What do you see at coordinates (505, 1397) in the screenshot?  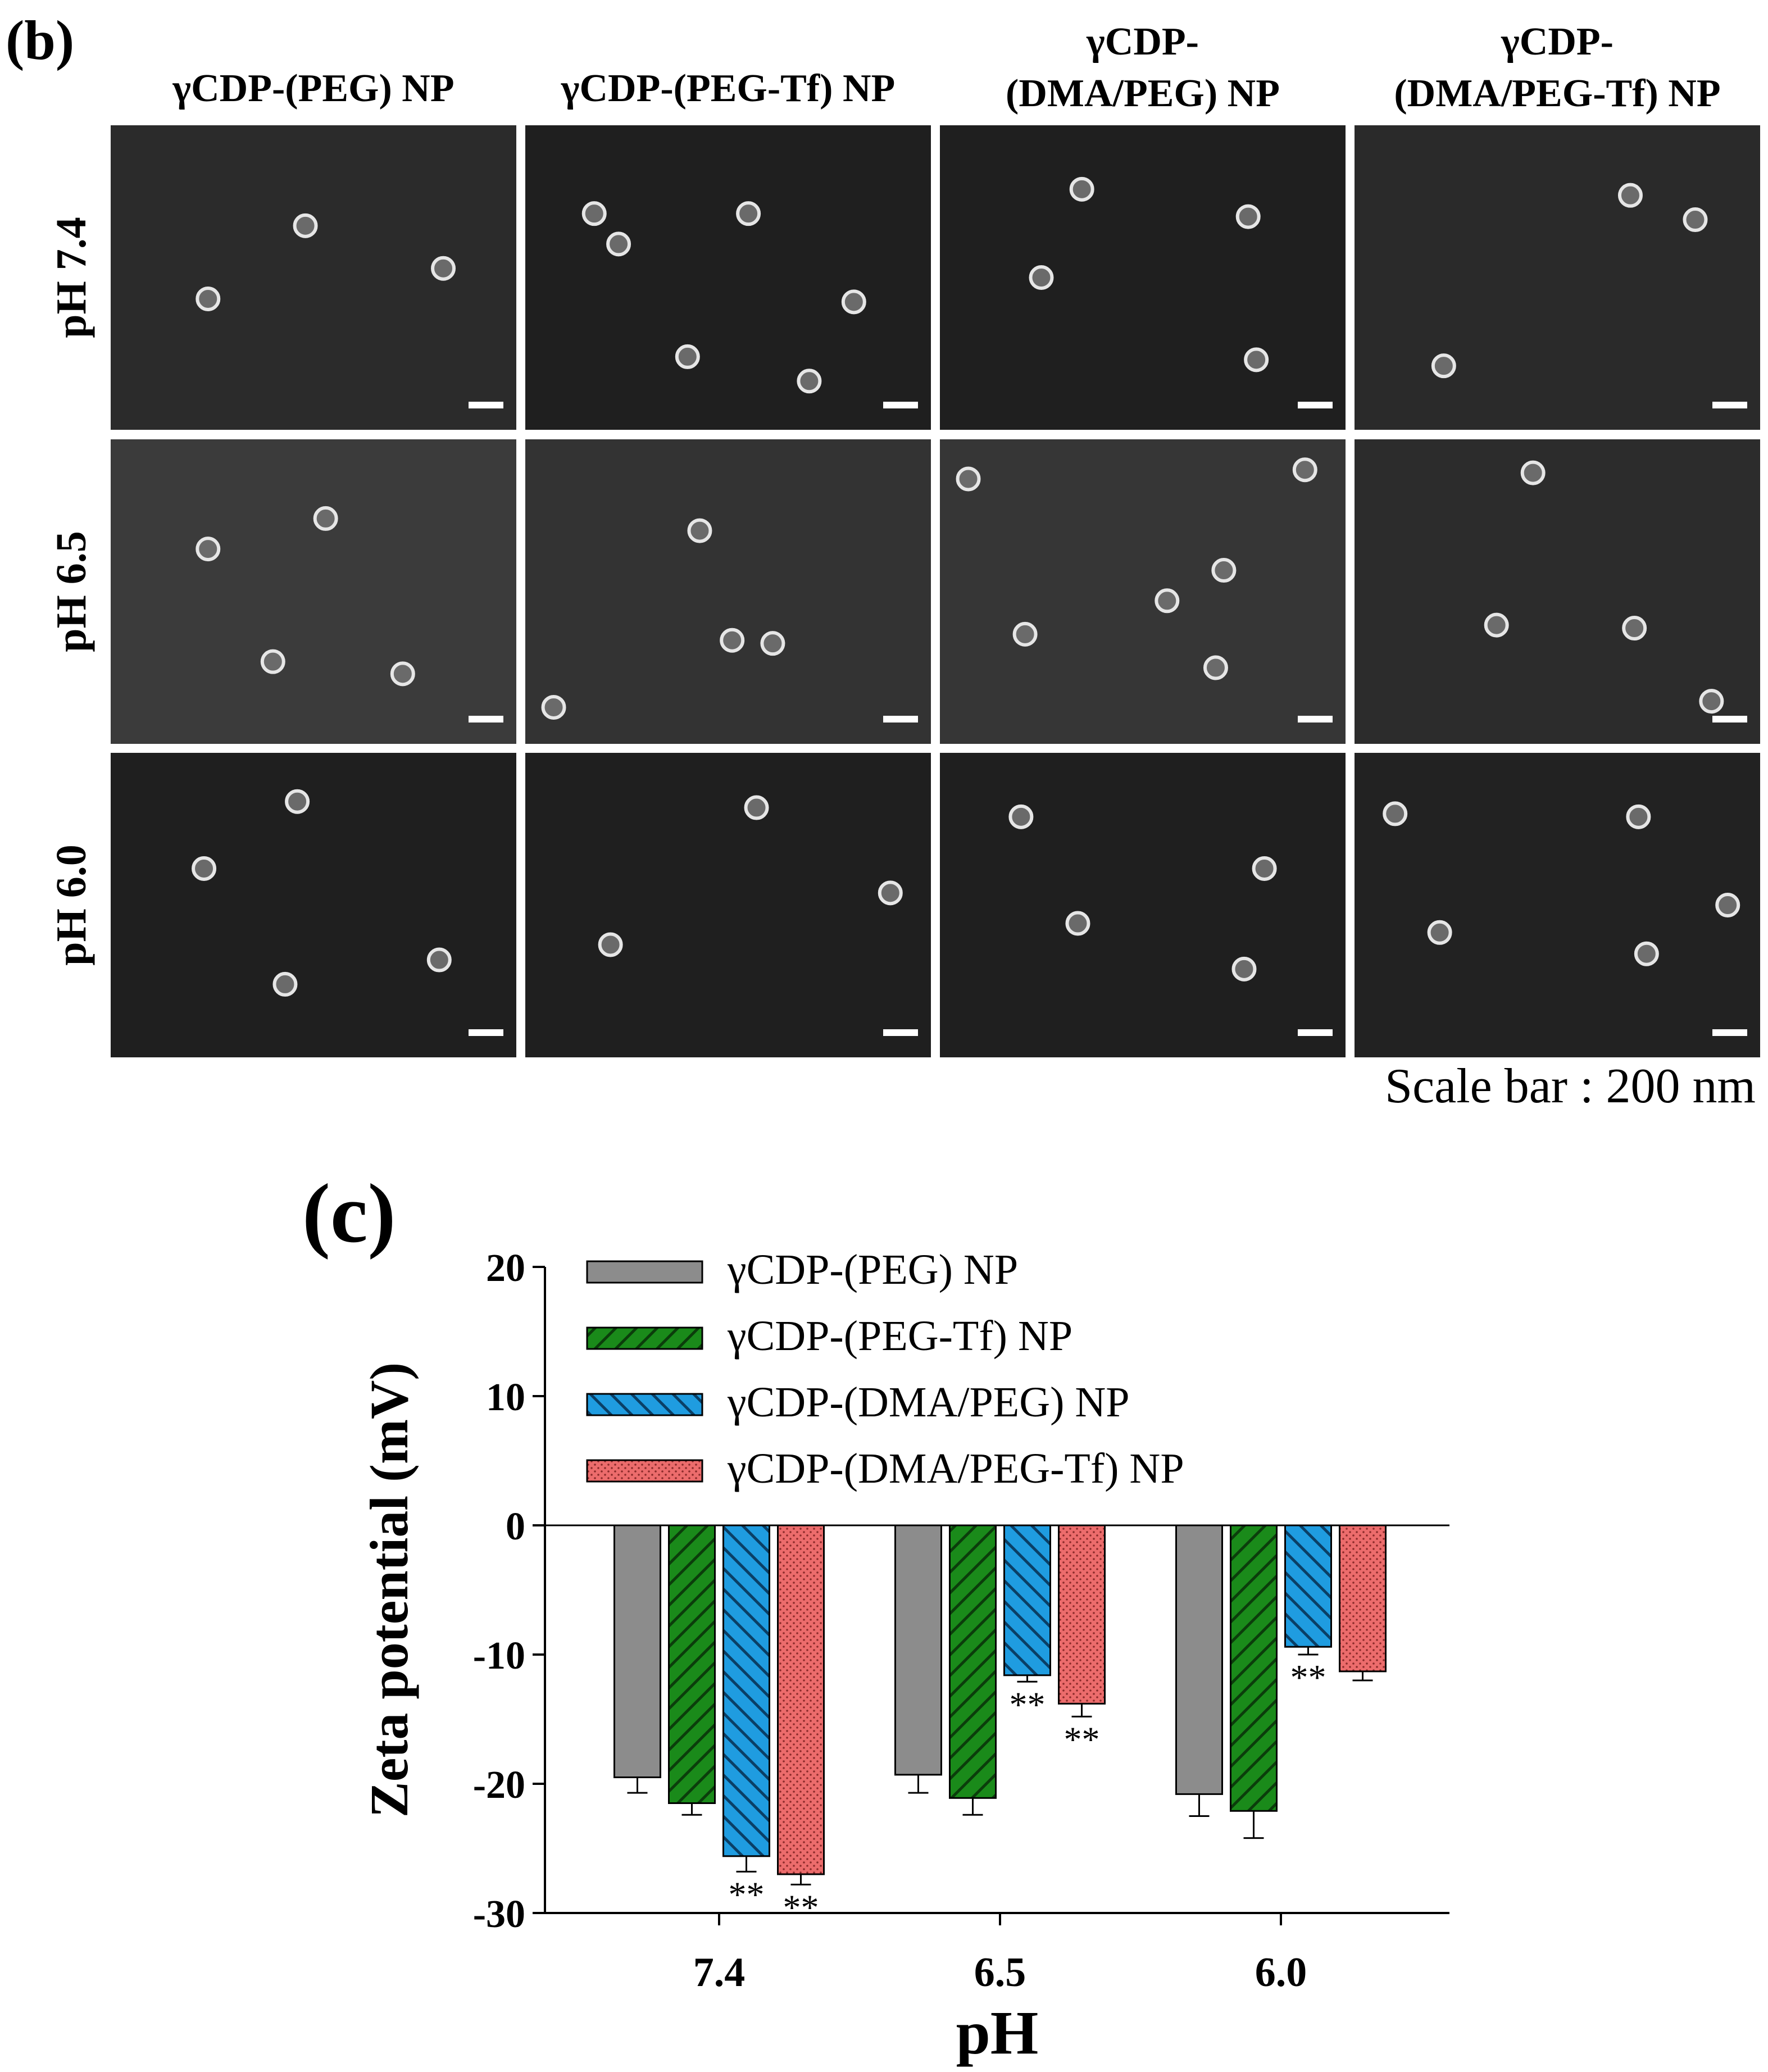 I see `y-tick-label: 10` at bounding box center [505, 1397].